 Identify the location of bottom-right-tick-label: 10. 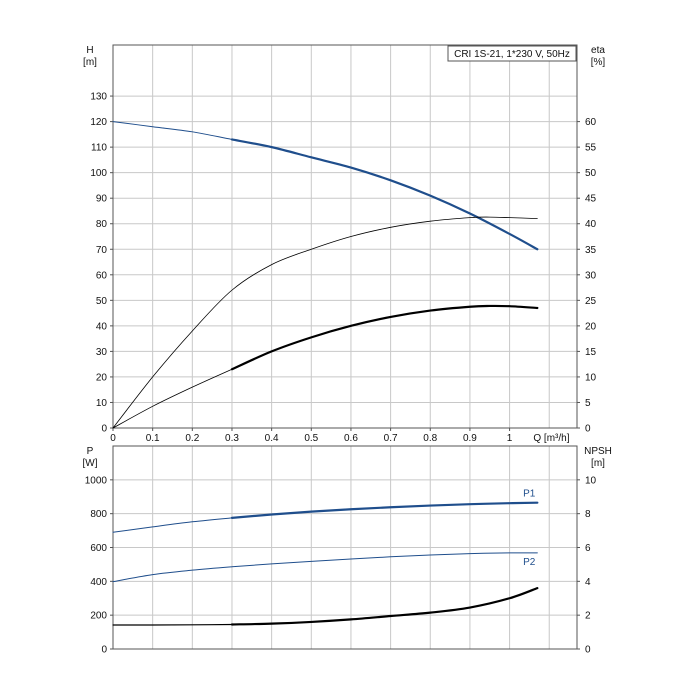
(591, 480).